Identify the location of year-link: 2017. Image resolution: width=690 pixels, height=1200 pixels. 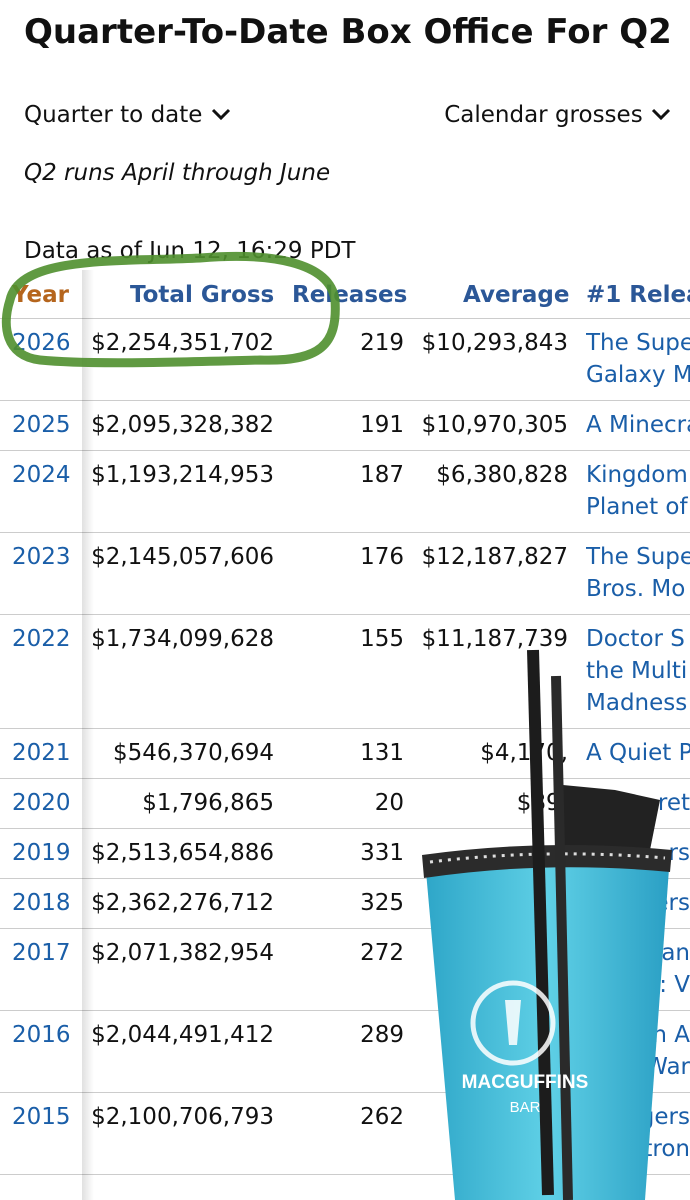
(41, 953).